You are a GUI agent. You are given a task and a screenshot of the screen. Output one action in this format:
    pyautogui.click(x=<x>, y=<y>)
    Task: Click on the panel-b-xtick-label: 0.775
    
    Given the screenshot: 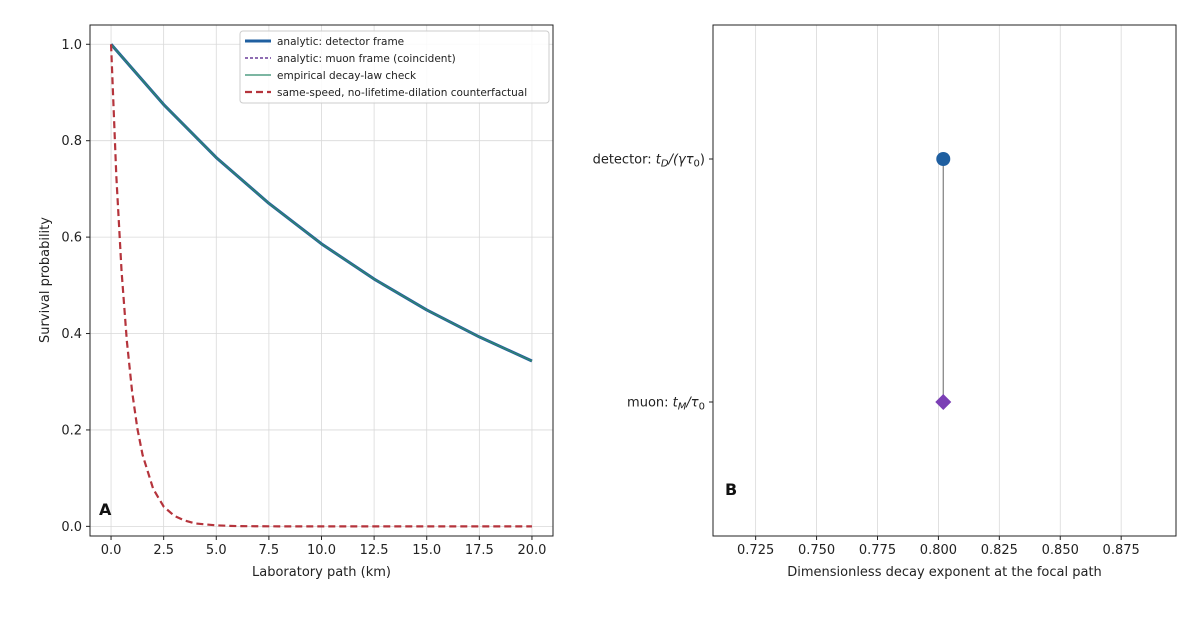 What is the action you would take?
    pyautogui.click(x=877, y=550)
    